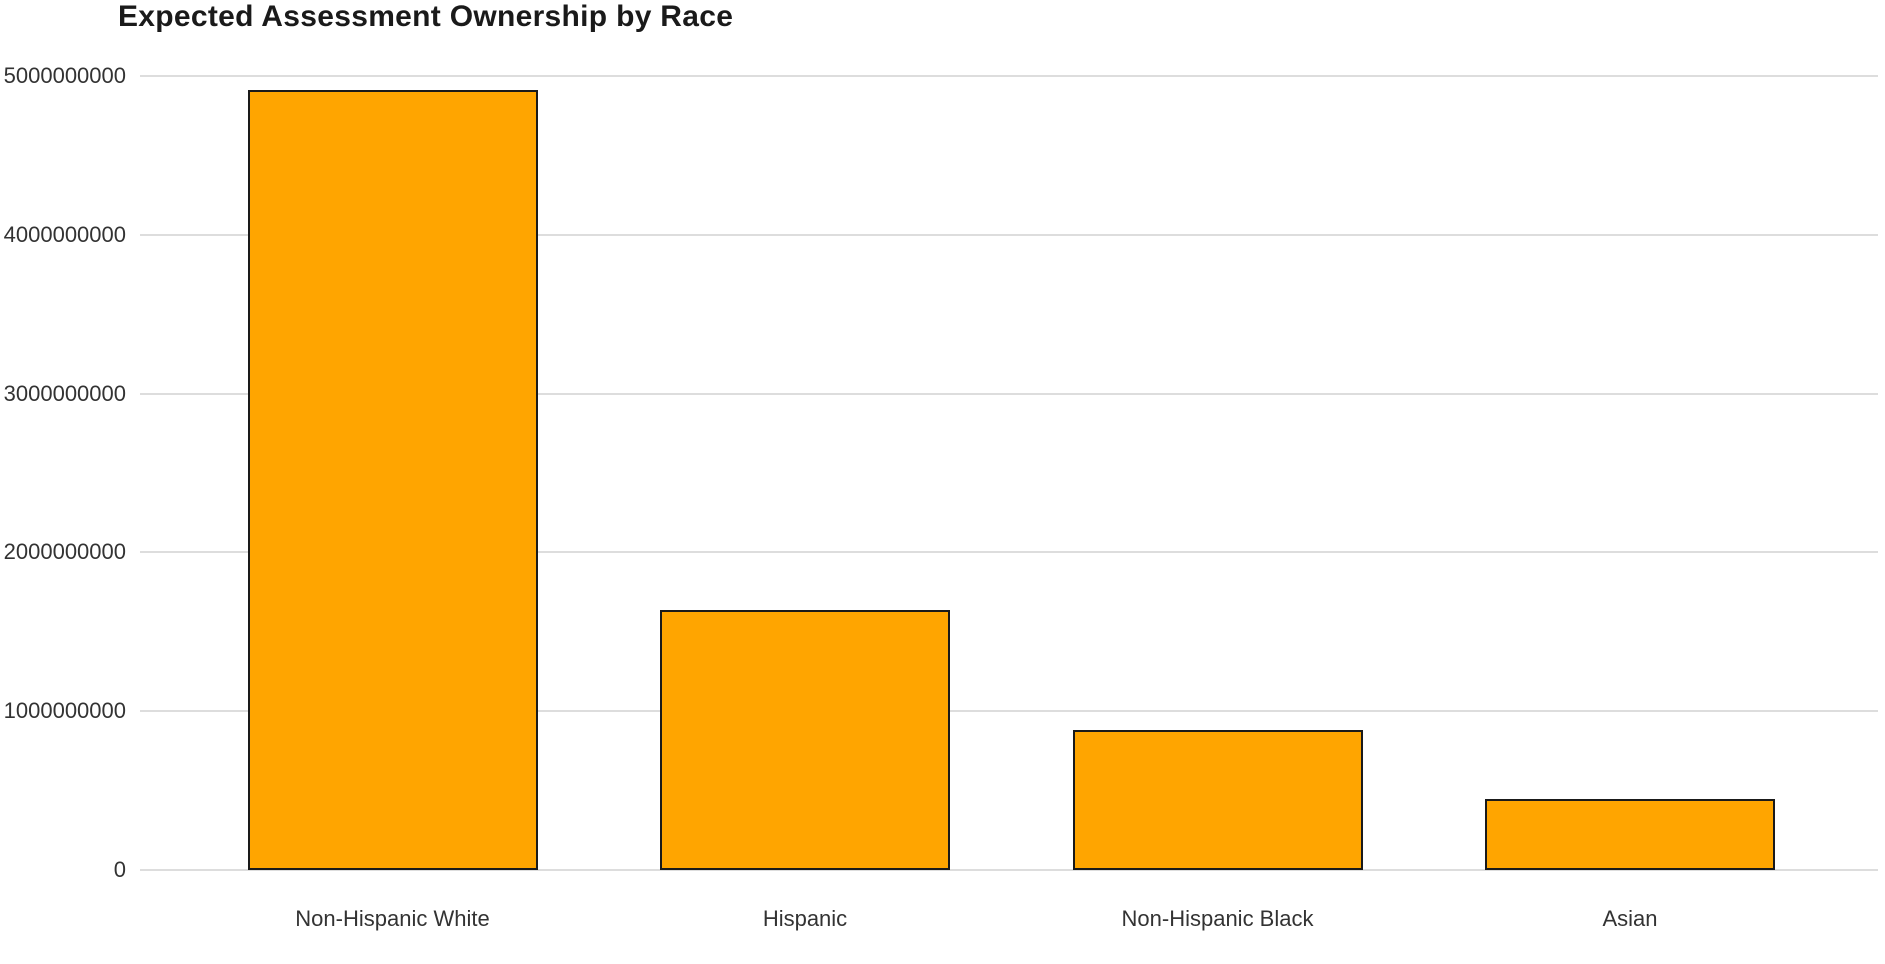  I want to click on chart-title: Expected Assessment Ownership by Race, so click(426, 16).